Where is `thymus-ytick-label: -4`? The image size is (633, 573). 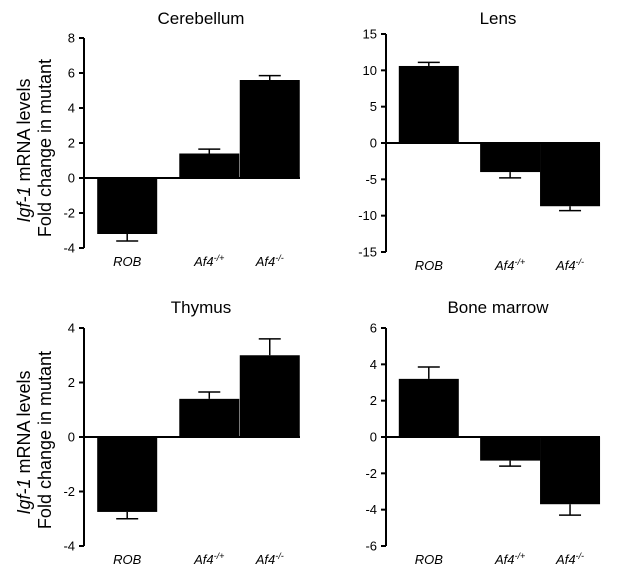 thymus-ytick-label: -4 is located at coordinates (69, 546).